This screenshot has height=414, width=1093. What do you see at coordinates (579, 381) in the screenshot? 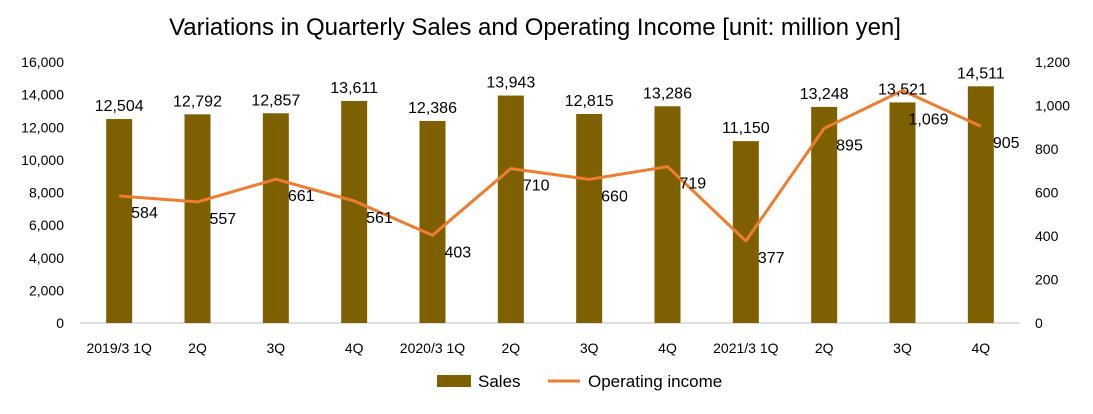
I see `legend: Sales Operating income` at bounding box center [579, 381].